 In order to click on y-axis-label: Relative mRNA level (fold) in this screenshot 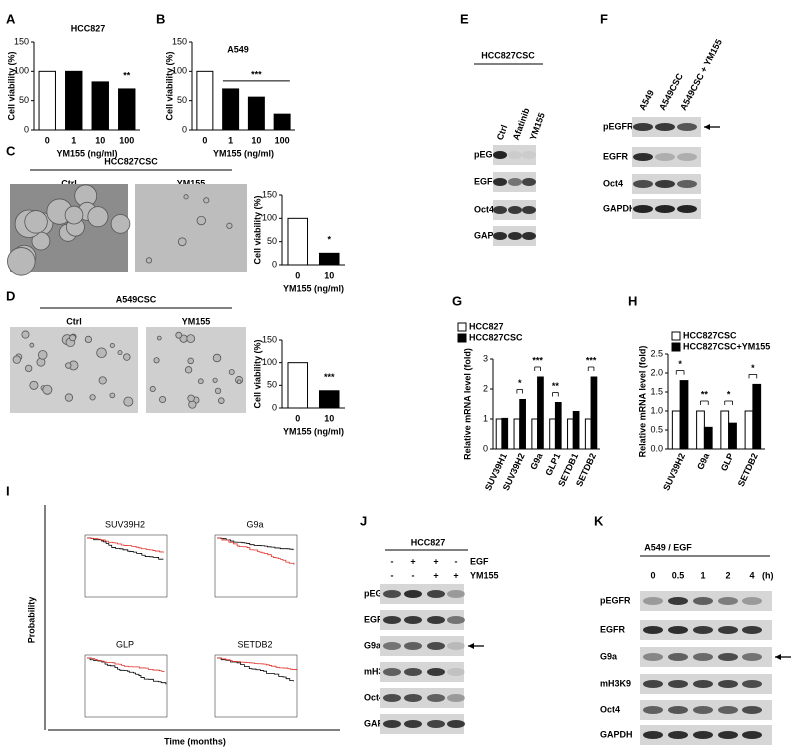, I will do `click(642, 402)`.